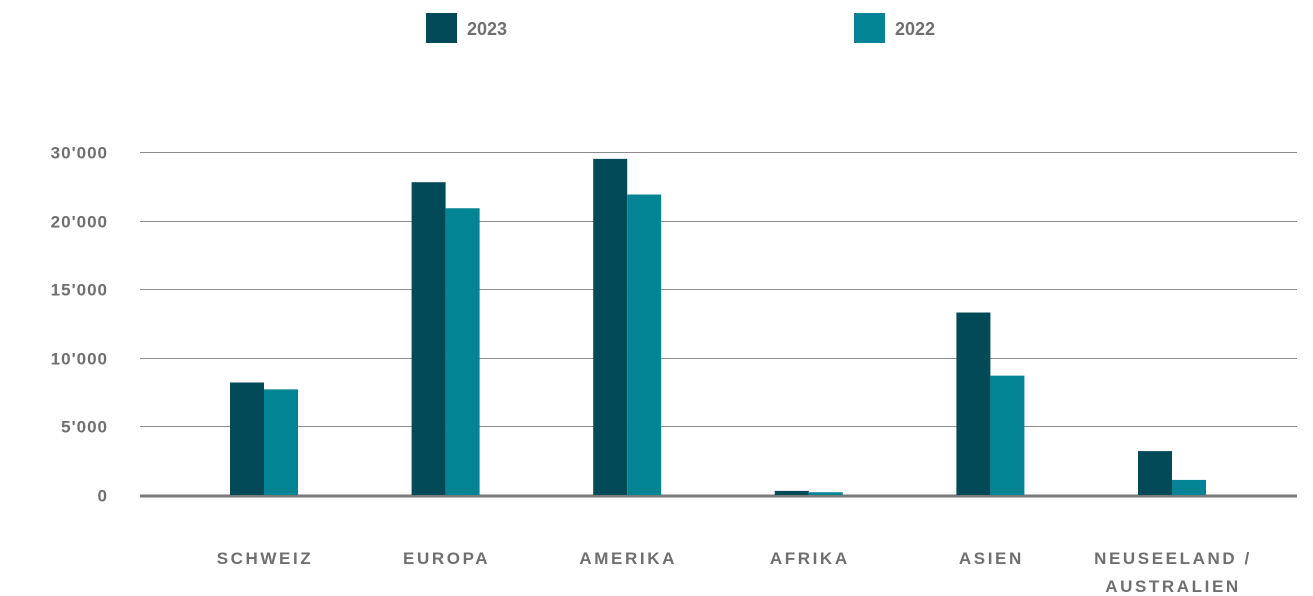 This screenshot has width=1313, height=596. Describe the element at coordinates (79, 325) in the screenshot. I see `y-axis: 0 5'000 10'000 15'000 20'000 30'000` at that location.